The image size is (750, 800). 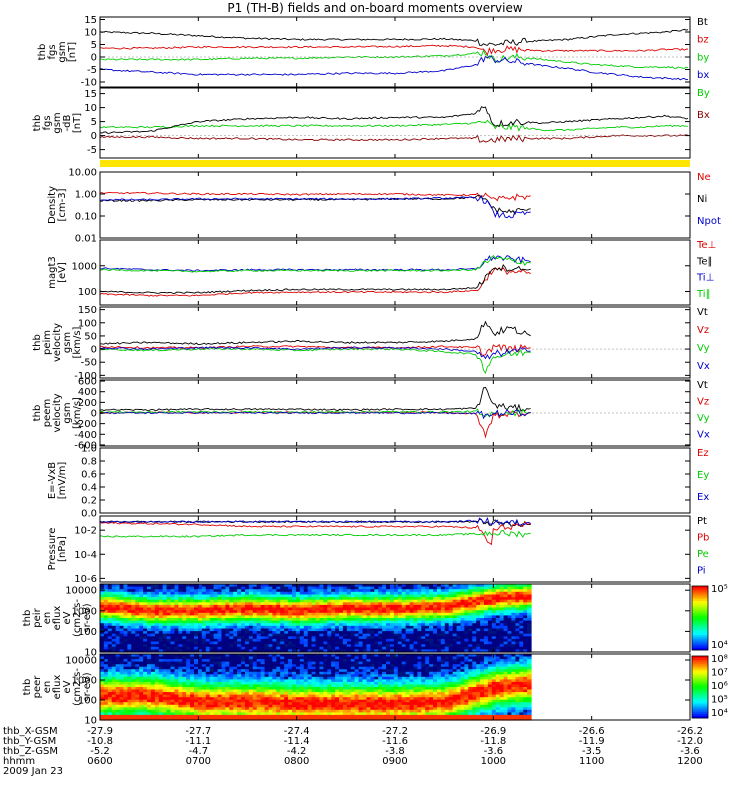 I want to click on y-tick-label: -400, so click(x=85, y=435).